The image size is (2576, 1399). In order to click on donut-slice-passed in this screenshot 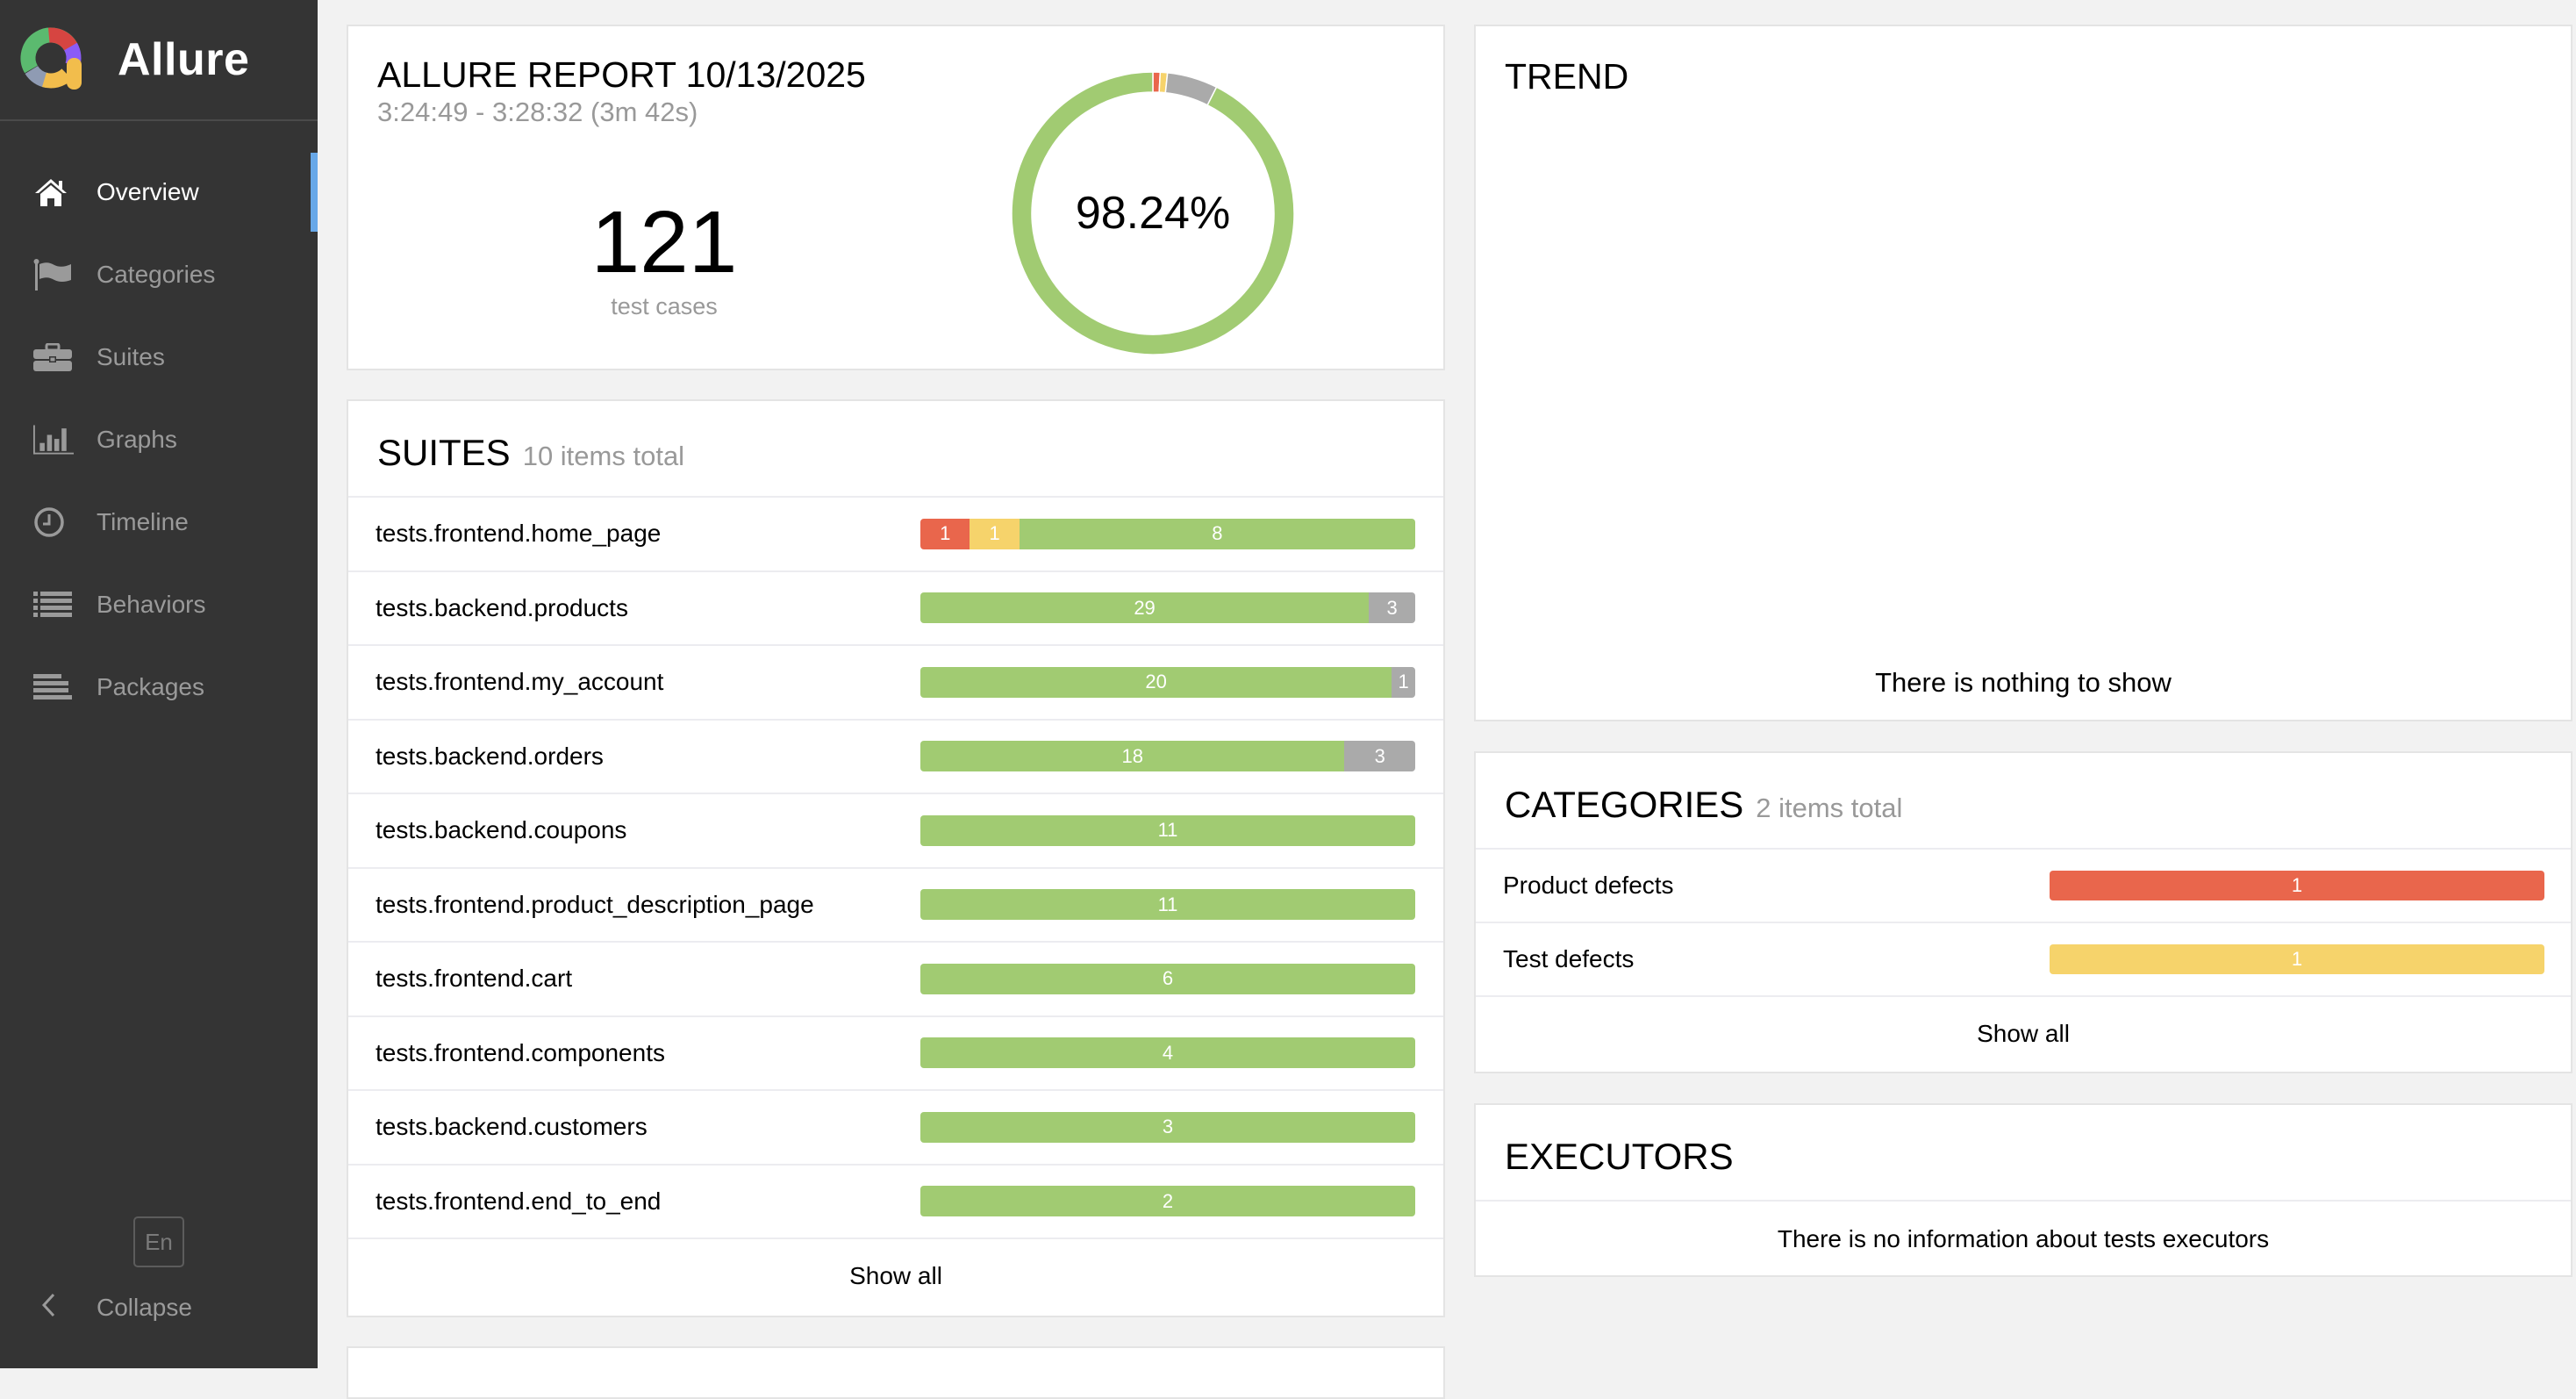, I will do `click(1153, 213)`.